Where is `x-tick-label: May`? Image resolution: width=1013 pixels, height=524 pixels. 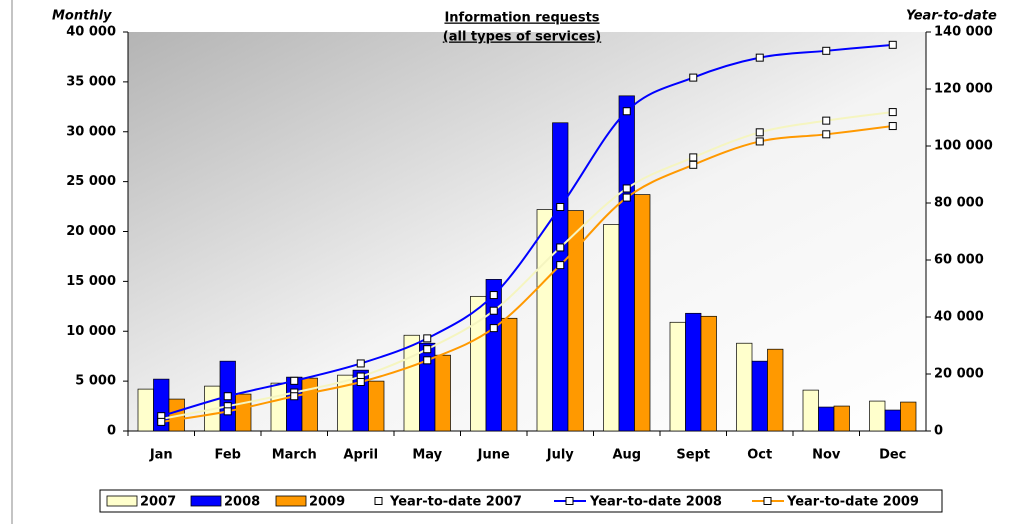 x-tick-label: May is located at coordinates (427, 455).